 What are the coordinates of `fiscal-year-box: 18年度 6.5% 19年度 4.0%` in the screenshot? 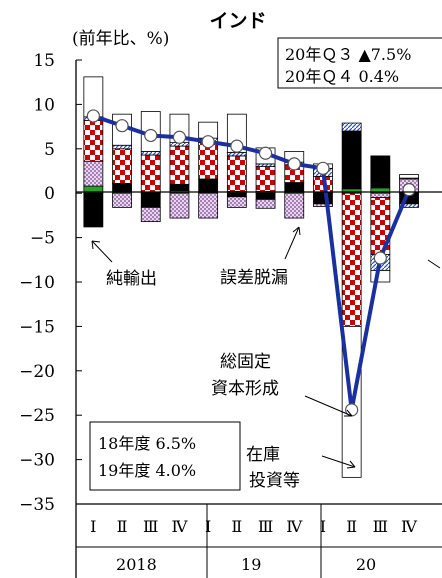 It's located at (165, 456).